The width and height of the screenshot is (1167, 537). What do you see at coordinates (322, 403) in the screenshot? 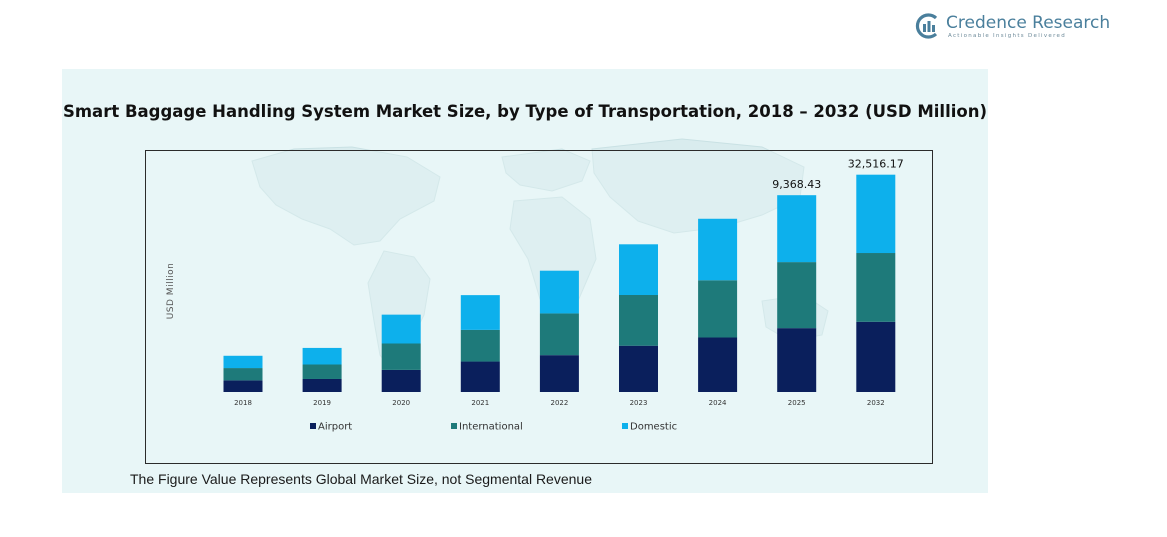
I see `x-tick-2019: 2019` at bounding box center [322, 403].